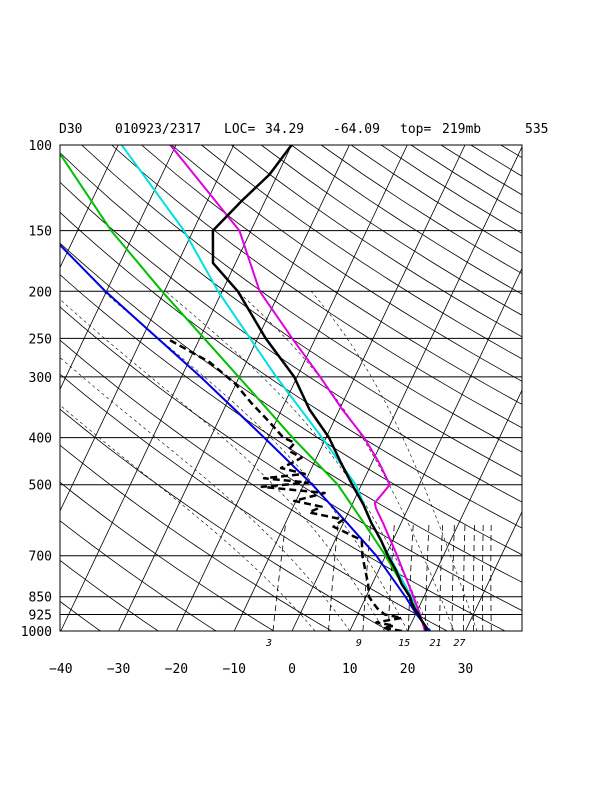 This screenshot has width=612, height=792. Describe the element at coordinates (40, 146) in the screenshot. I see `pressure-tick-label: 100` at that location.